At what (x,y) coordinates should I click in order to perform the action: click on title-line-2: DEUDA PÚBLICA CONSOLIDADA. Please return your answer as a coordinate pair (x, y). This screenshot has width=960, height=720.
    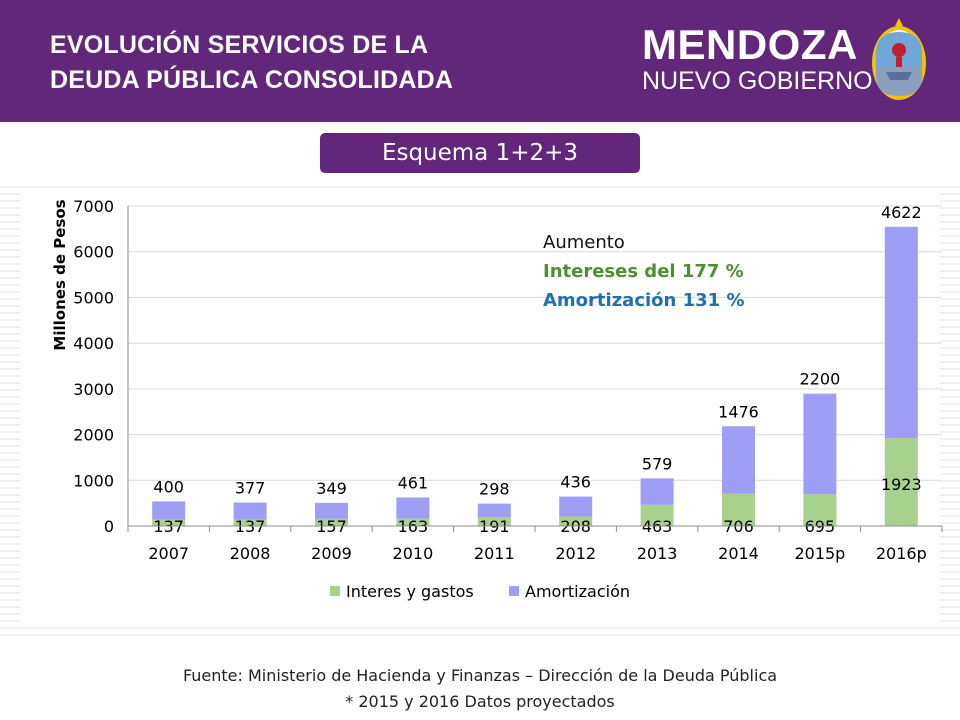
    Looking at the image, I should click on (252, 80).